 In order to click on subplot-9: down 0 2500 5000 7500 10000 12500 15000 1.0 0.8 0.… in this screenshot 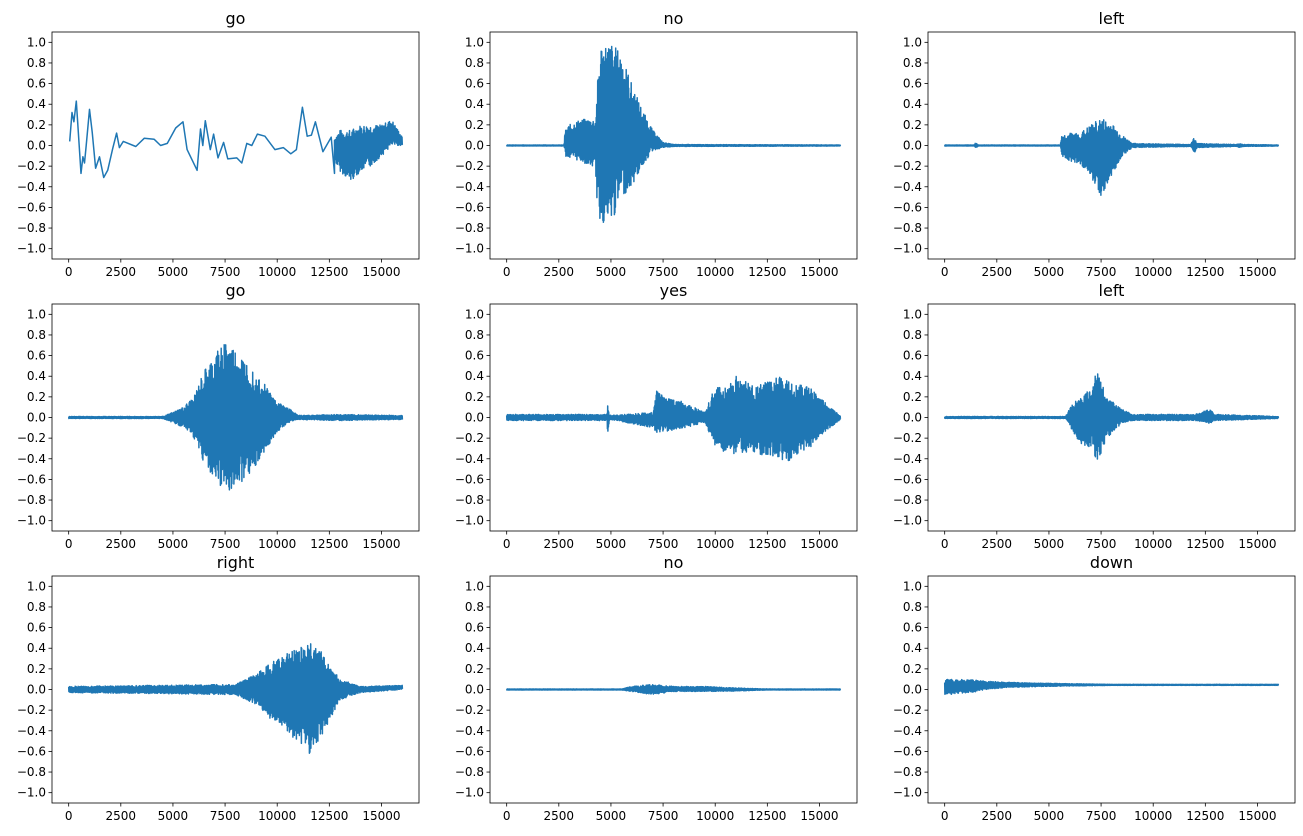, I will do `click(1094, 688)`.